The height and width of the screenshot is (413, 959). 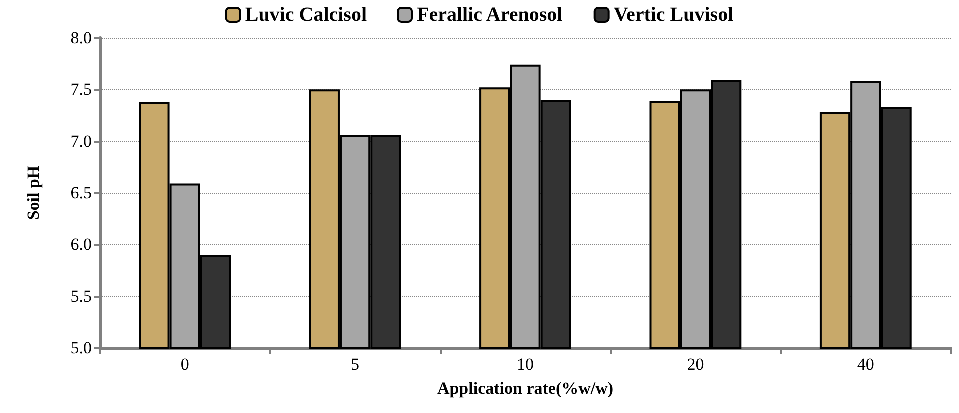 What do you see at coordinates (525, 364) in the screenshot?
I see `x-tick-label: 10` at bounding box center [525, 364].